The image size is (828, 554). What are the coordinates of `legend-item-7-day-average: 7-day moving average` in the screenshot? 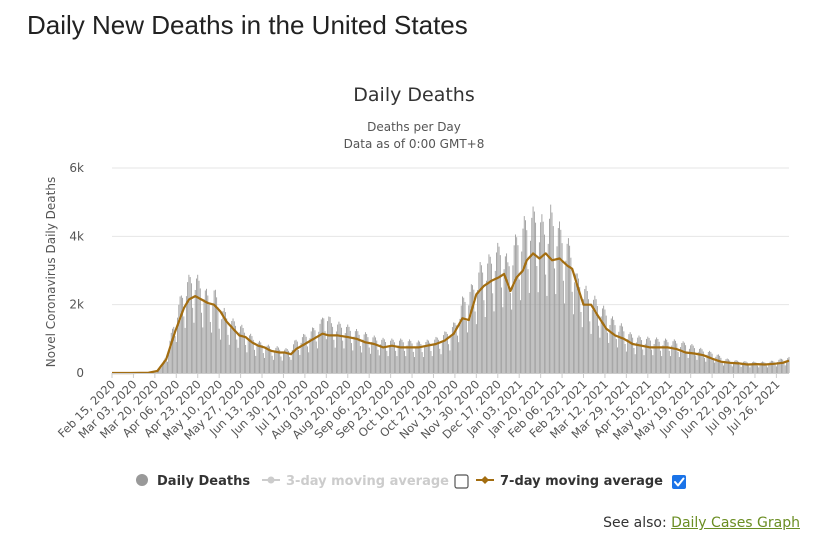 It's located at (569, 481).